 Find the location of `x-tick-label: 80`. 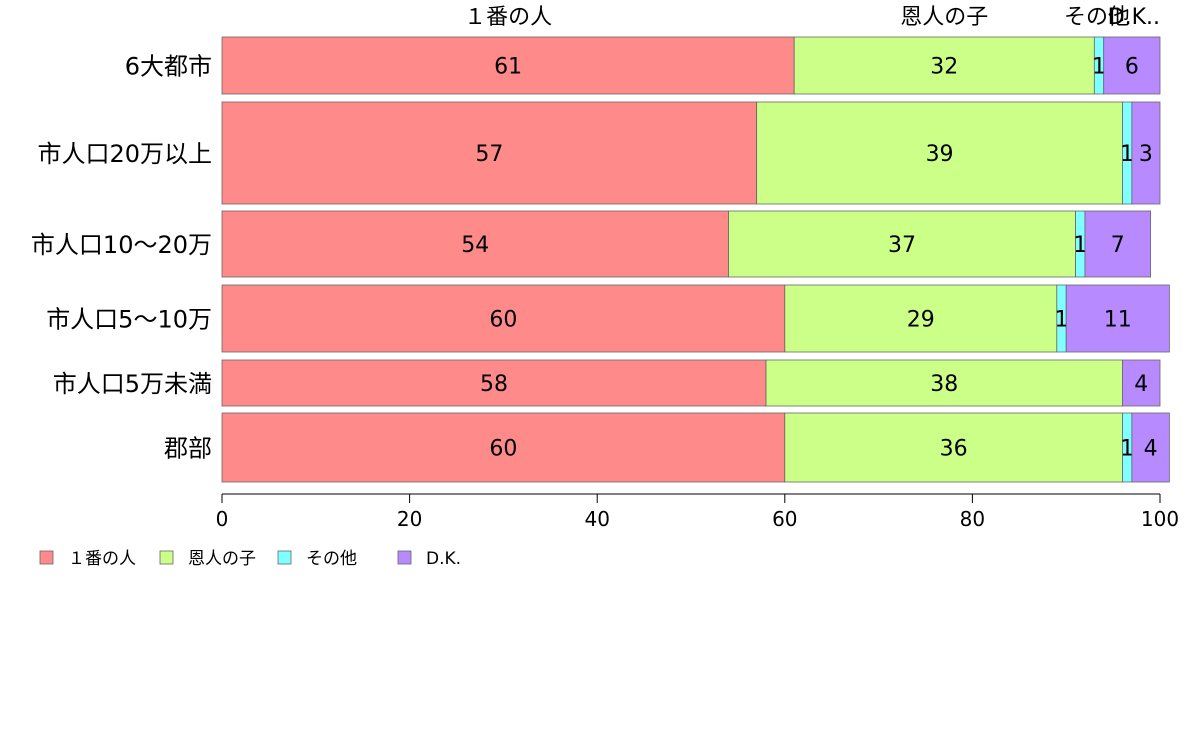

x-tick-label: 80 is located at coordinates (972, 519).